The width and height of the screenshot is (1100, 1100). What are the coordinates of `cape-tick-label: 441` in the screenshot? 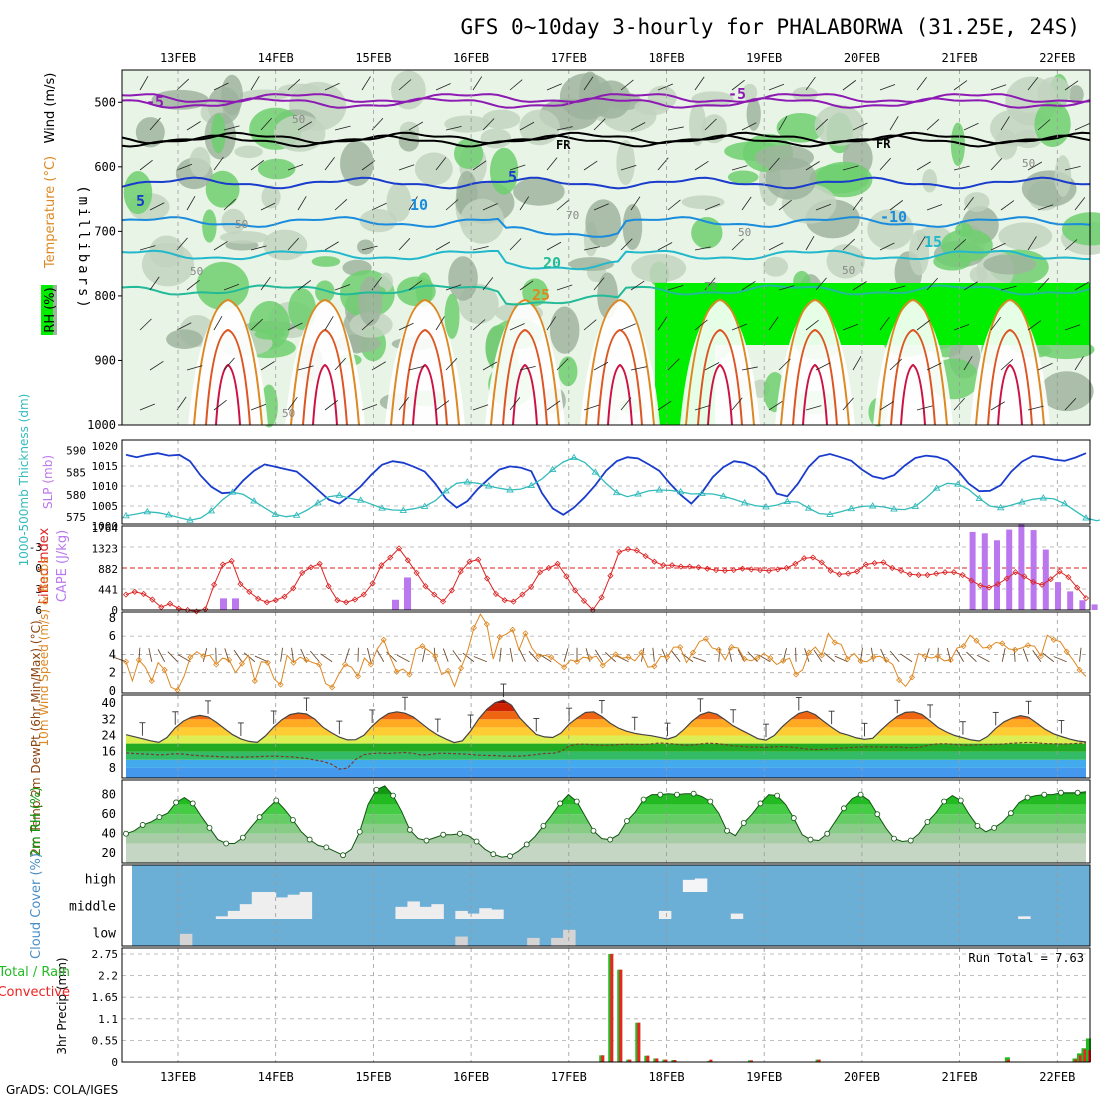 It's located at (108, 590).